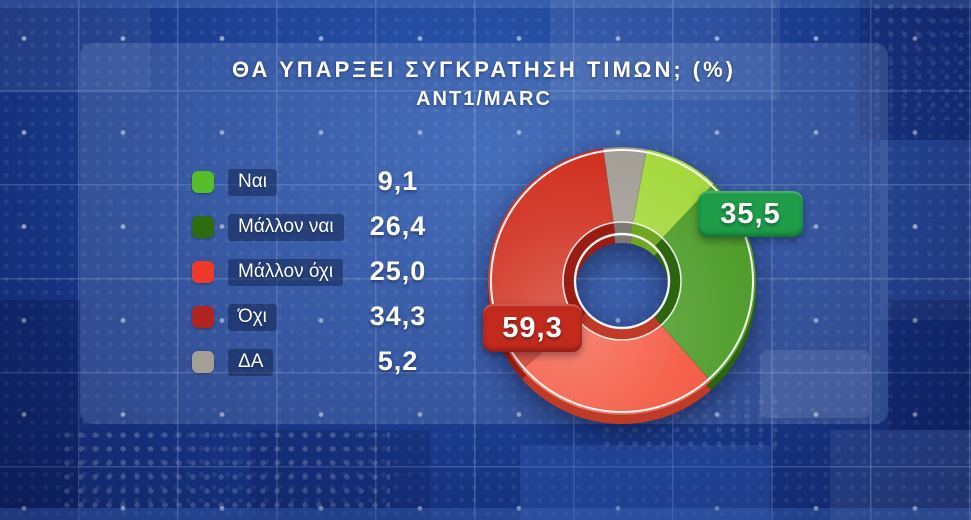 This screenshot has width=971, height=520. Describe the element at coordinates (252, 182) in the screenshot. I see `legend-label: Ναι` at that location.